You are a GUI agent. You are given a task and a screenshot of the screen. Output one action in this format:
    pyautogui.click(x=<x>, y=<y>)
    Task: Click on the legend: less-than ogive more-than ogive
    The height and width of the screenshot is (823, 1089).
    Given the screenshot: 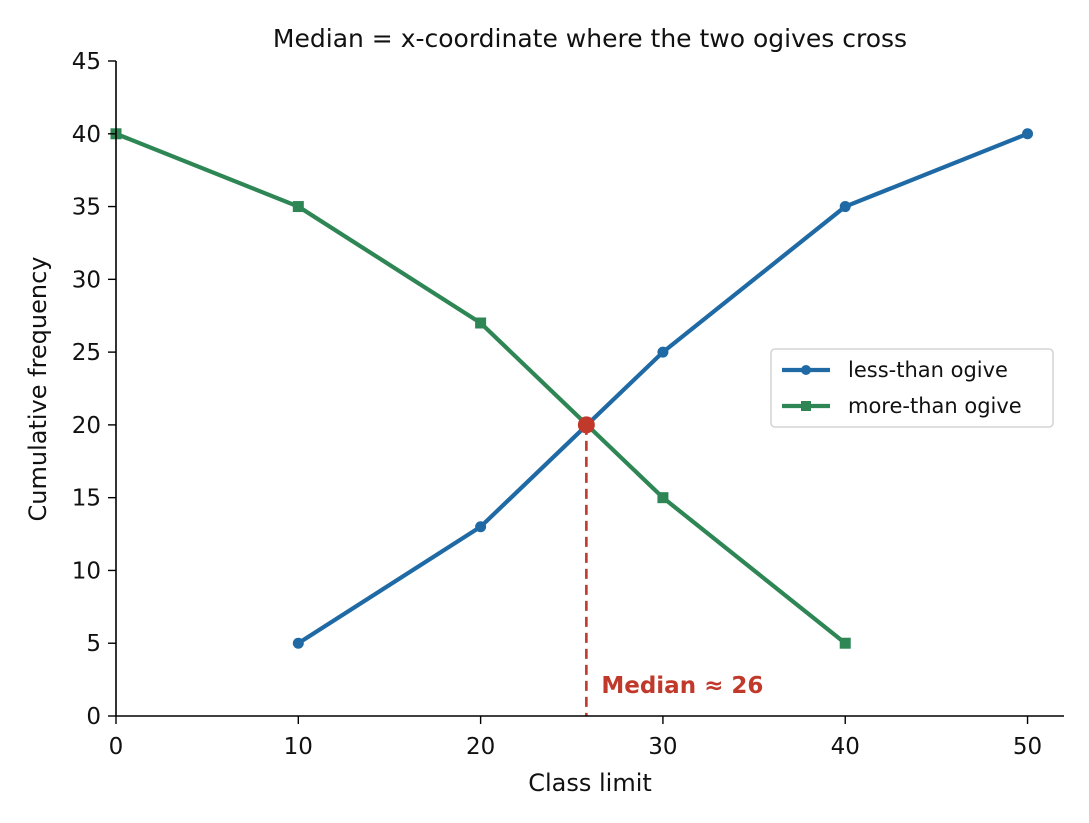 What is the action you would take?
    pyautogui.click(x=912, y=388)
    